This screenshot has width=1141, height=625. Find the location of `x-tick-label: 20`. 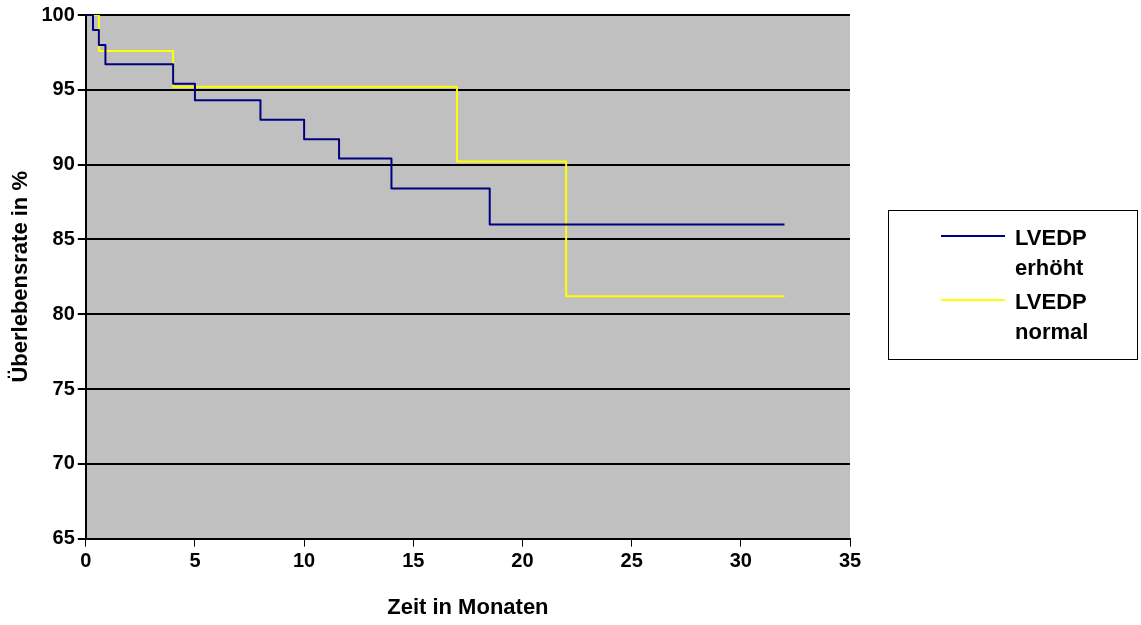

x-tick-label: 20 is located at coordinates (522, 560).